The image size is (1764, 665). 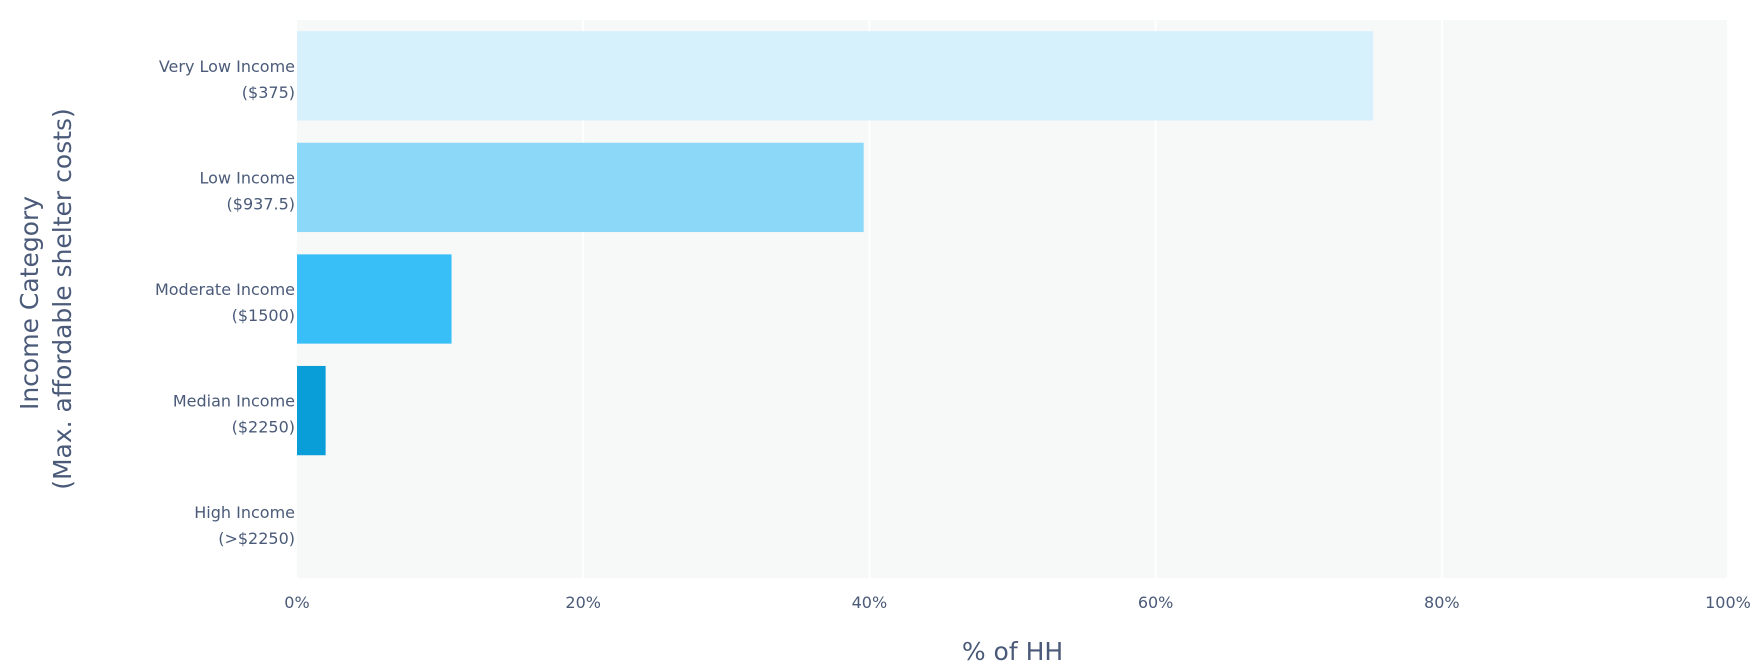 I want to click on x-tick-label: 60%, so click(x=1156, y=602).